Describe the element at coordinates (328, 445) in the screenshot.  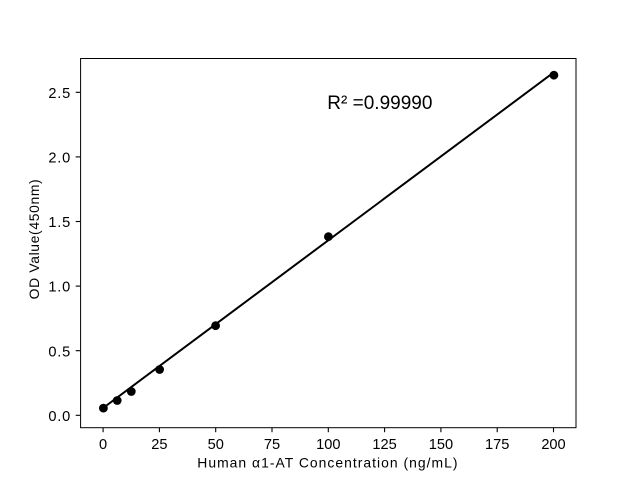
I see `svg-text: 100` at that location.